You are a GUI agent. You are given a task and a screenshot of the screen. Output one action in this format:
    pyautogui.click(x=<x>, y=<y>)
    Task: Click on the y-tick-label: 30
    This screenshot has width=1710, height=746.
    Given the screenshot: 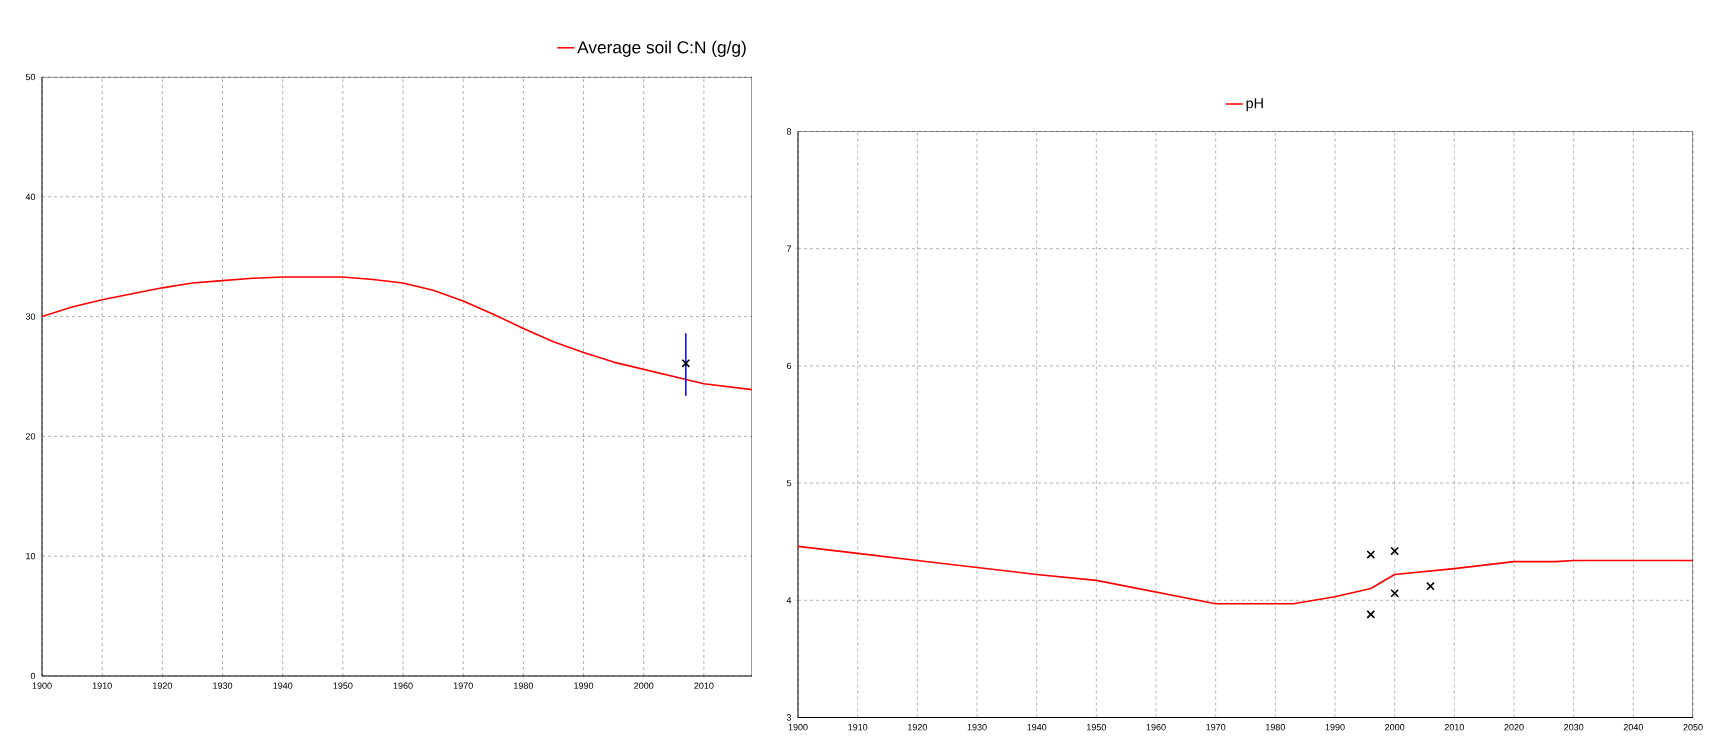 What is the action you would take?
    pyautogui.click(x=30, y=316)
    